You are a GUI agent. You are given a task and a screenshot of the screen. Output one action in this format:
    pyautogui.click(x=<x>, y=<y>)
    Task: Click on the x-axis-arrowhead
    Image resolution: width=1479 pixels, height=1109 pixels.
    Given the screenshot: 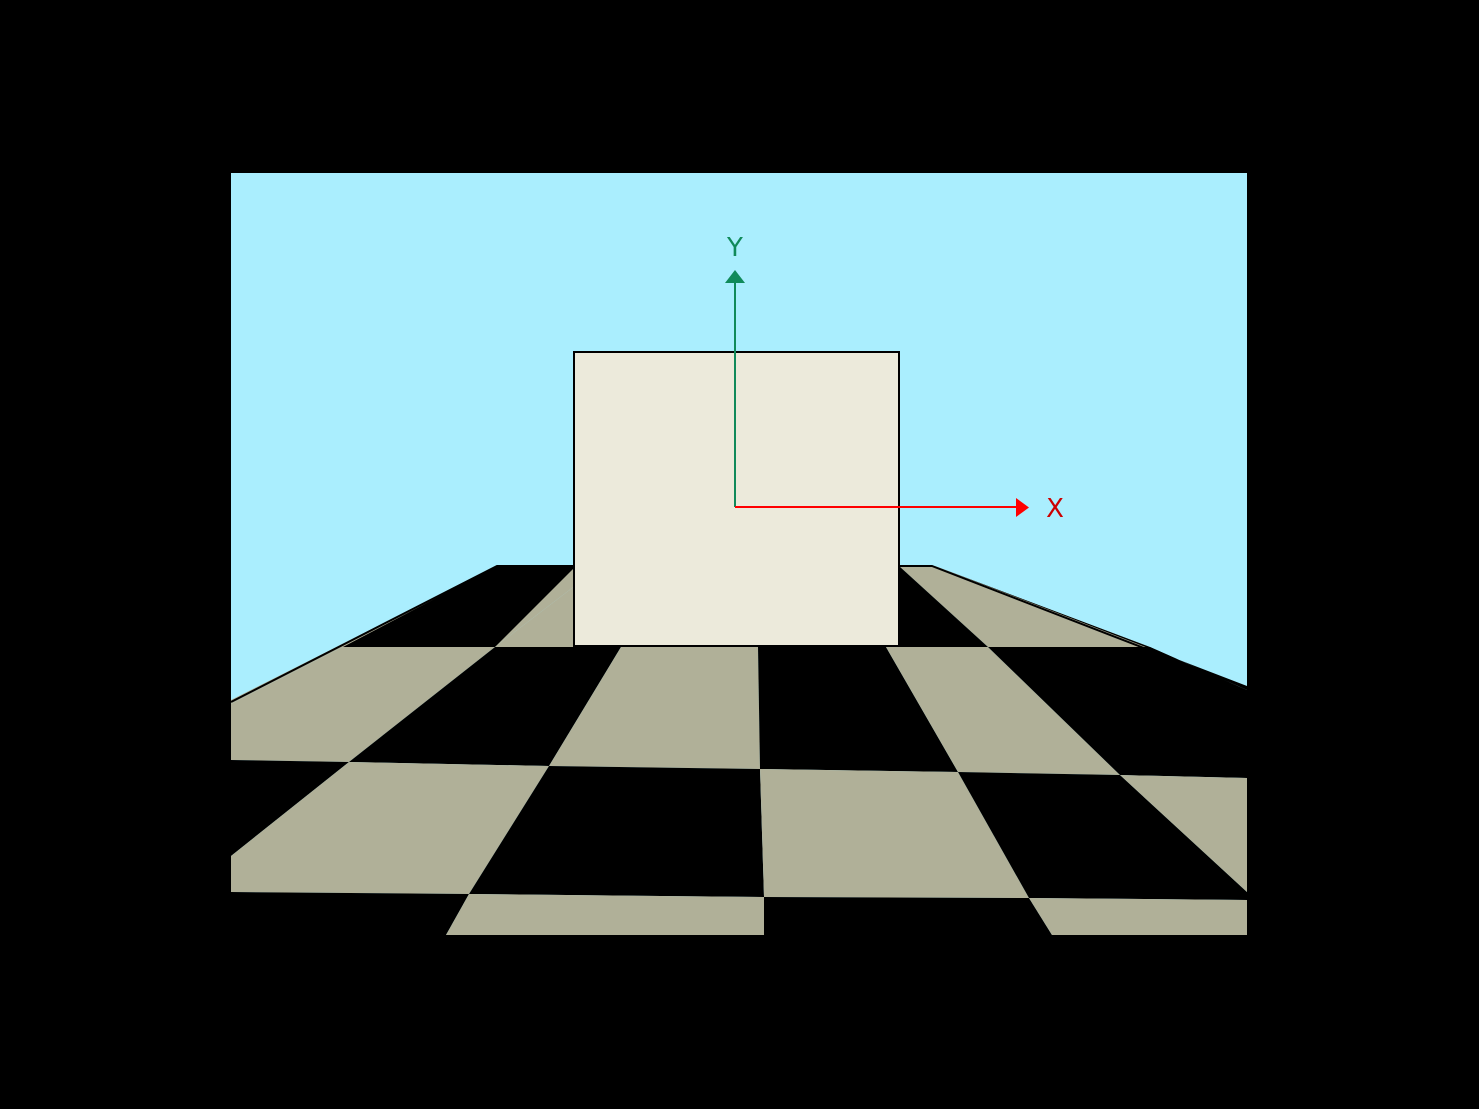 What is the action you would take?
    pyautogui.click(x=1022, y=507)
    